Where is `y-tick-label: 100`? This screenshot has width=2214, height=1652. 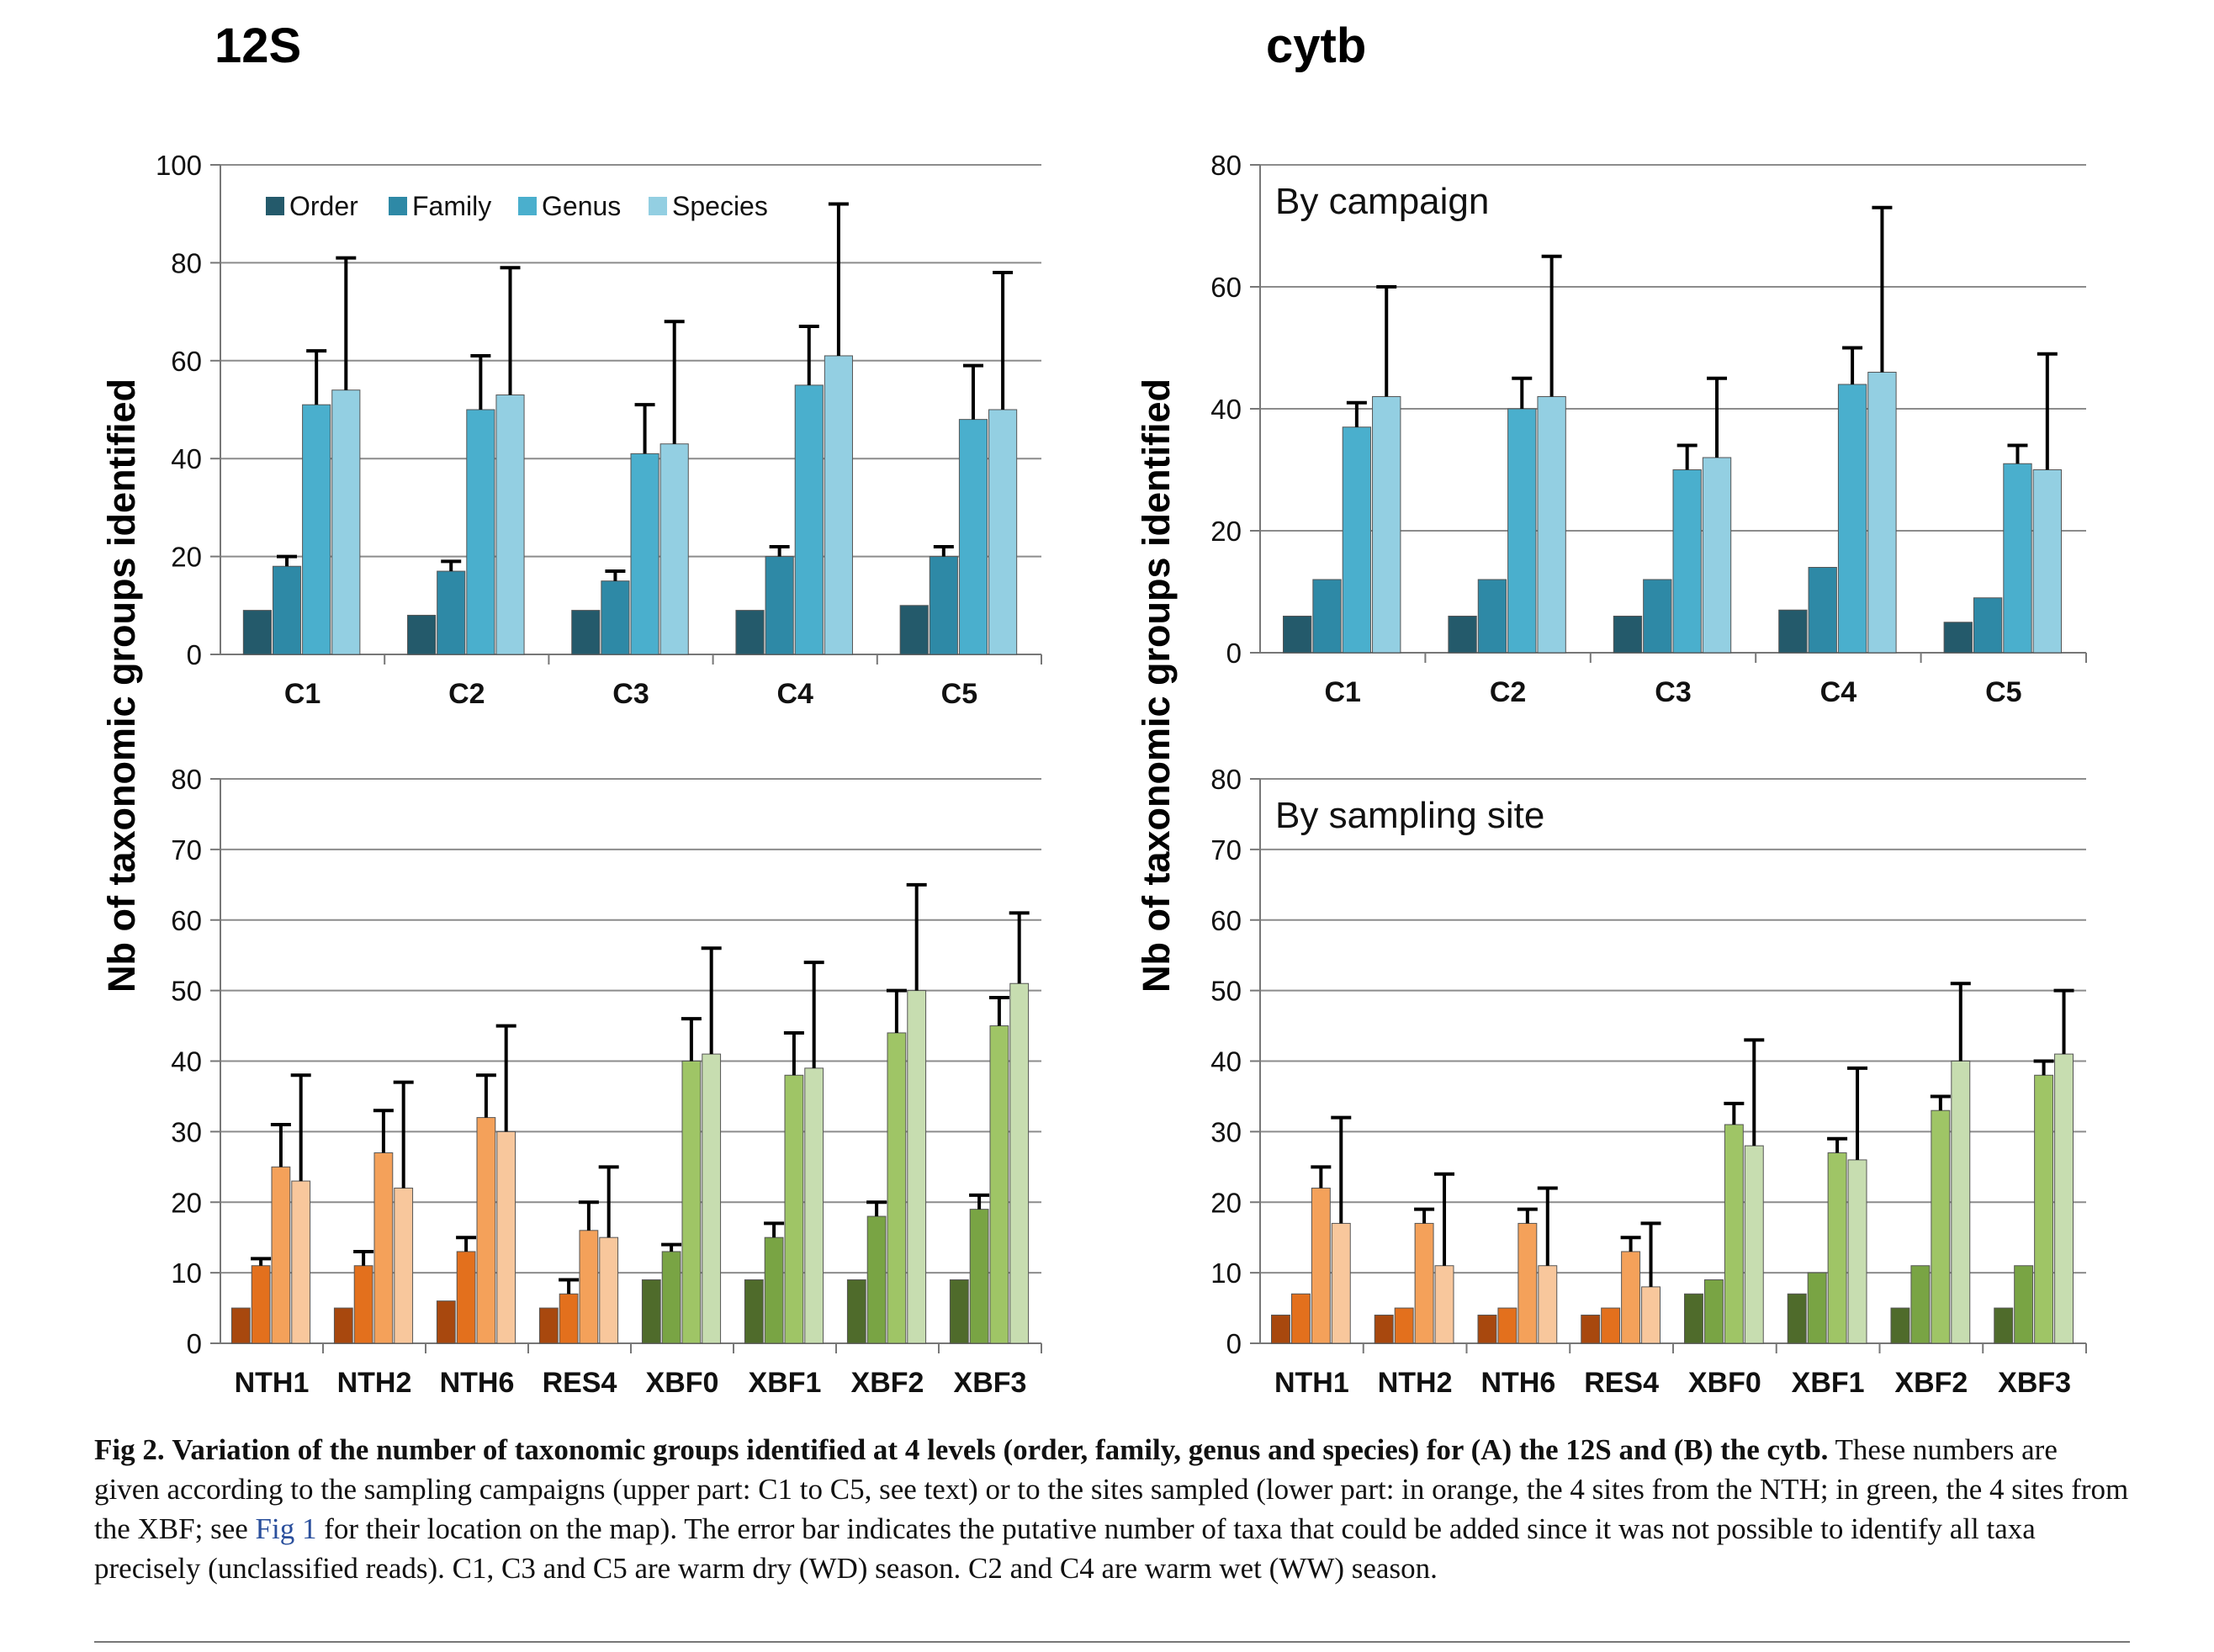
y-tick-label: 100 is located at coordinates (179, 165).